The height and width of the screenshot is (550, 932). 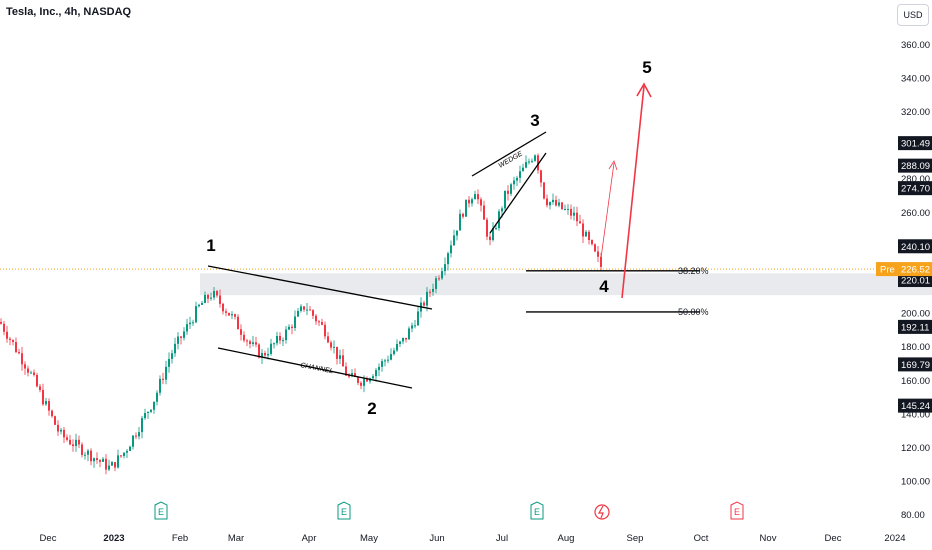 I want to click on currency-button: USD, so click(x=913, y=15).